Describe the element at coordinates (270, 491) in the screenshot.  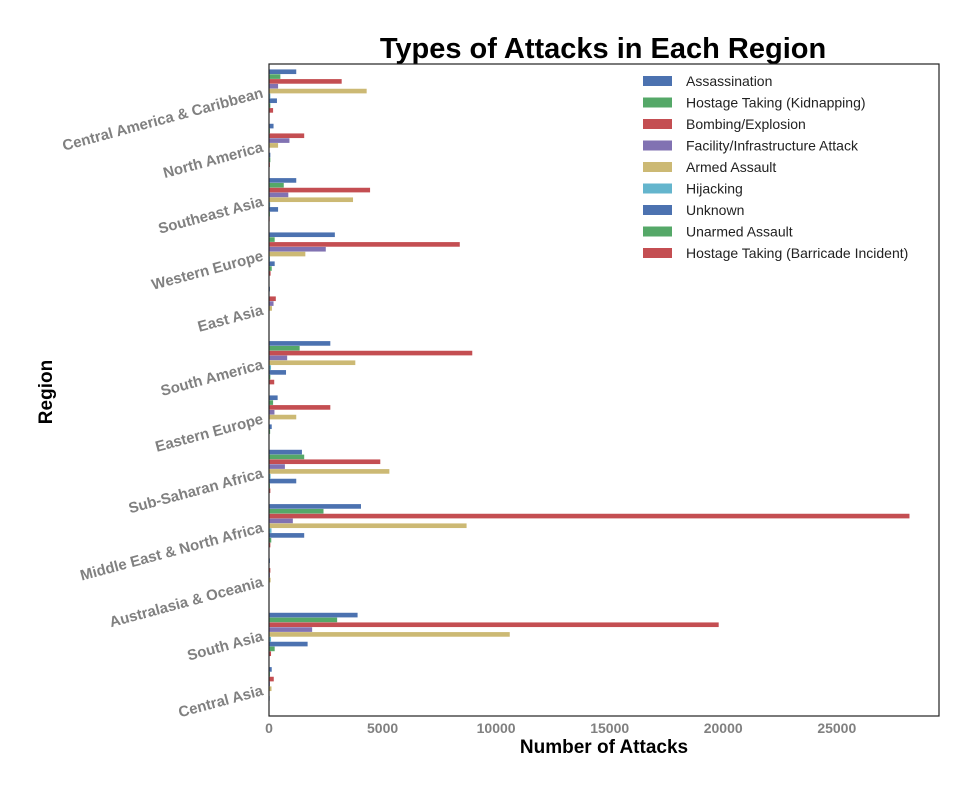
I see `bar-hostage-taking-barricade-incident--7` at that location.